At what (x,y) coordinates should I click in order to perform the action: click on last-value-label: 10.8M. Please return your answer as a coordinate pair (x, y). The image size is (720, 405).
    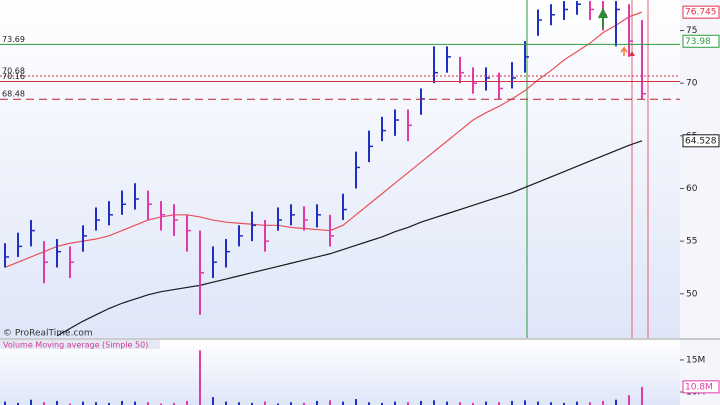
    Looking at the image, I should click on (699, 387).